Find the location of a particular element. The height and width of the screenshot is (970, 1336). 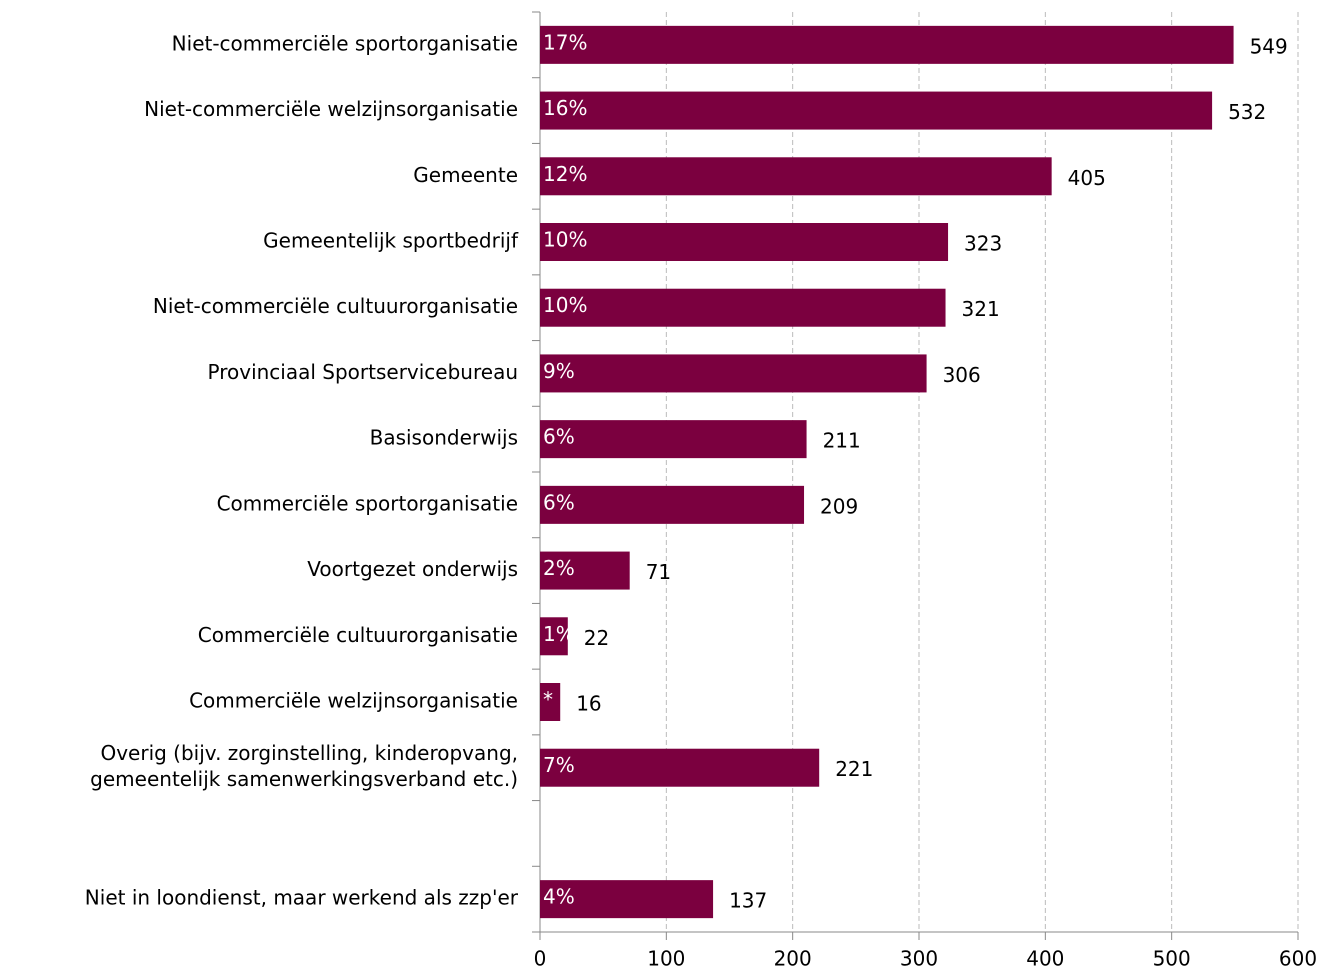

y-tick-label: Niet-commerciële sportorganisatie is located at coordinates (345, 43).